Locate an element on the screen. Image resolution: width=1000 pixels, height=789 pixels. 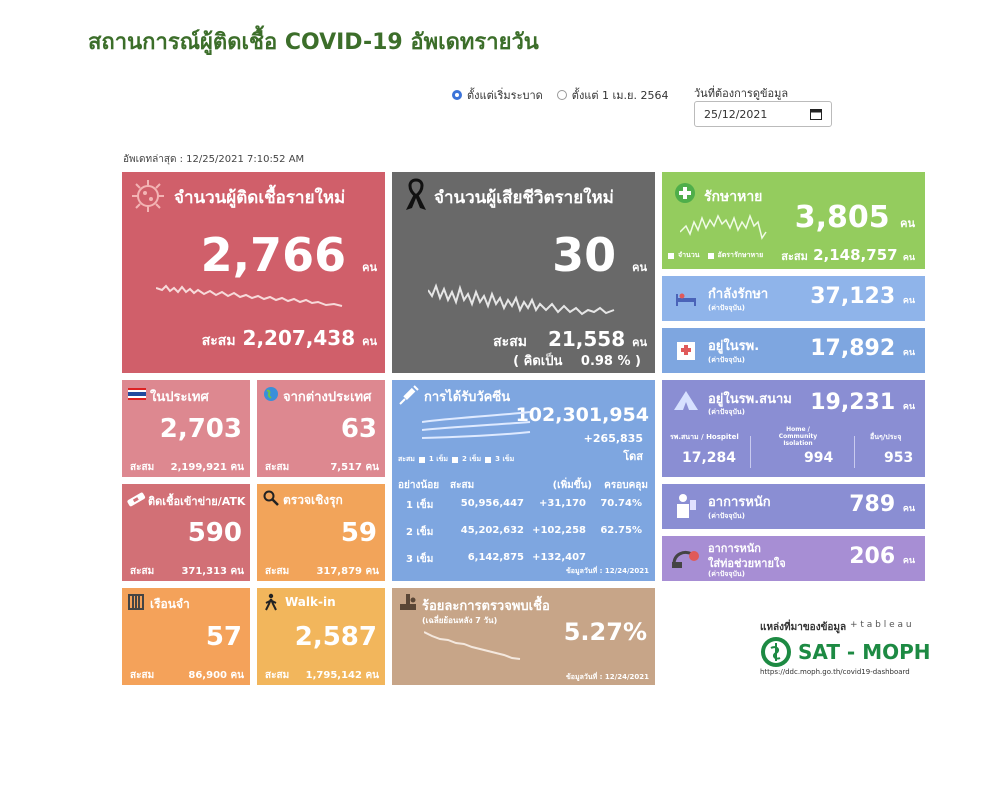
recovered-legend: จำนวน อัตรารักษาหาย is located at coordinates (715, 255).